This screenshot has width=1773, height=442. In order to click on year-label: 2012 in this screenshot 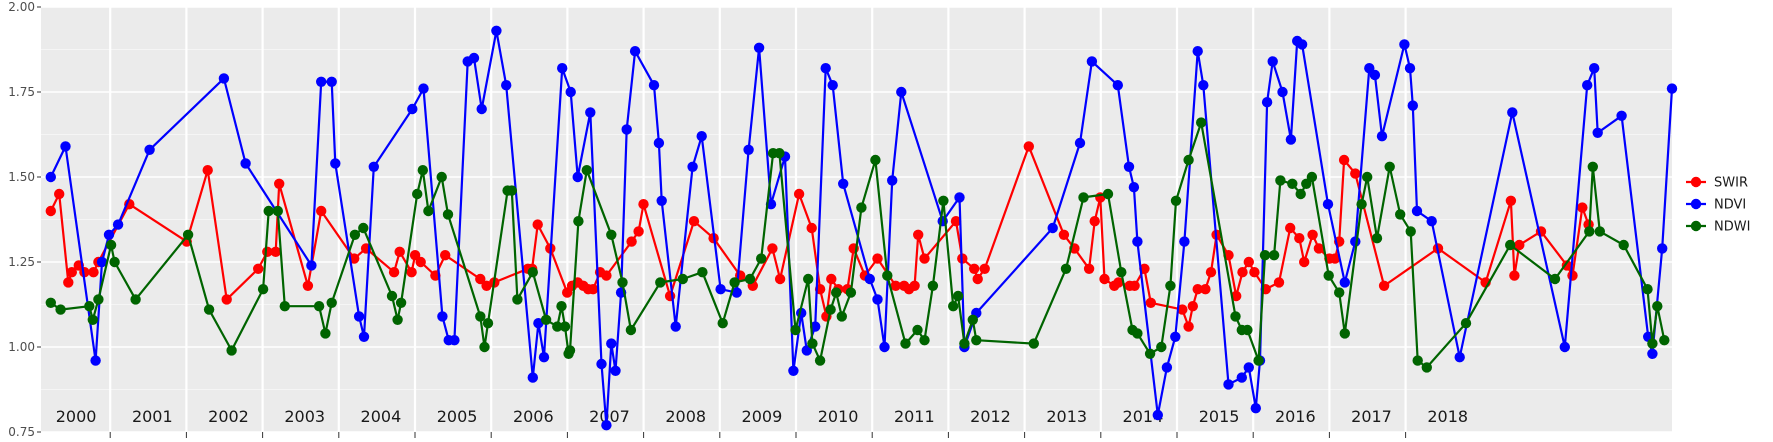, I will do `click(990, 416)`.